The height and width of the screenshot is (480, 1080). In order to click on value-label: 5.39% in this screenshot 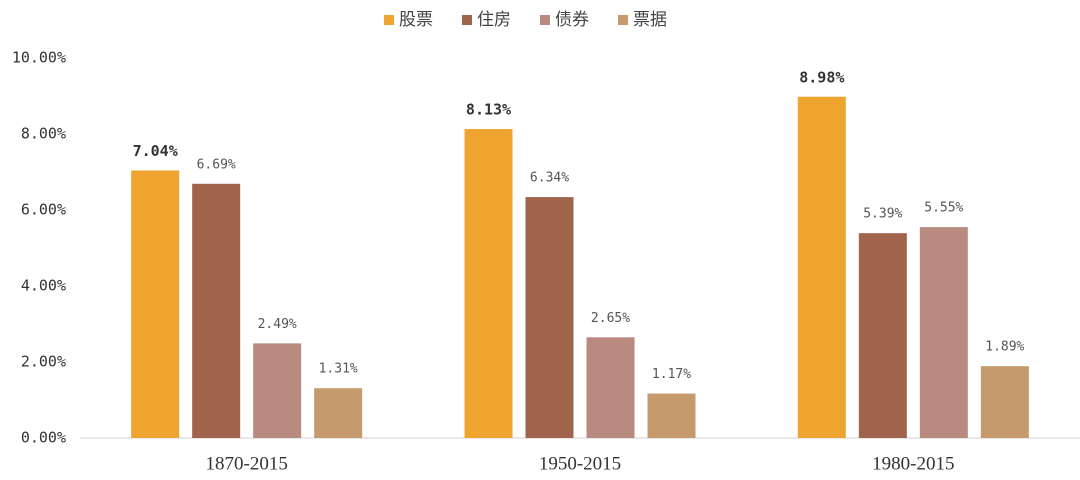, I will do `click(882, 214)`.